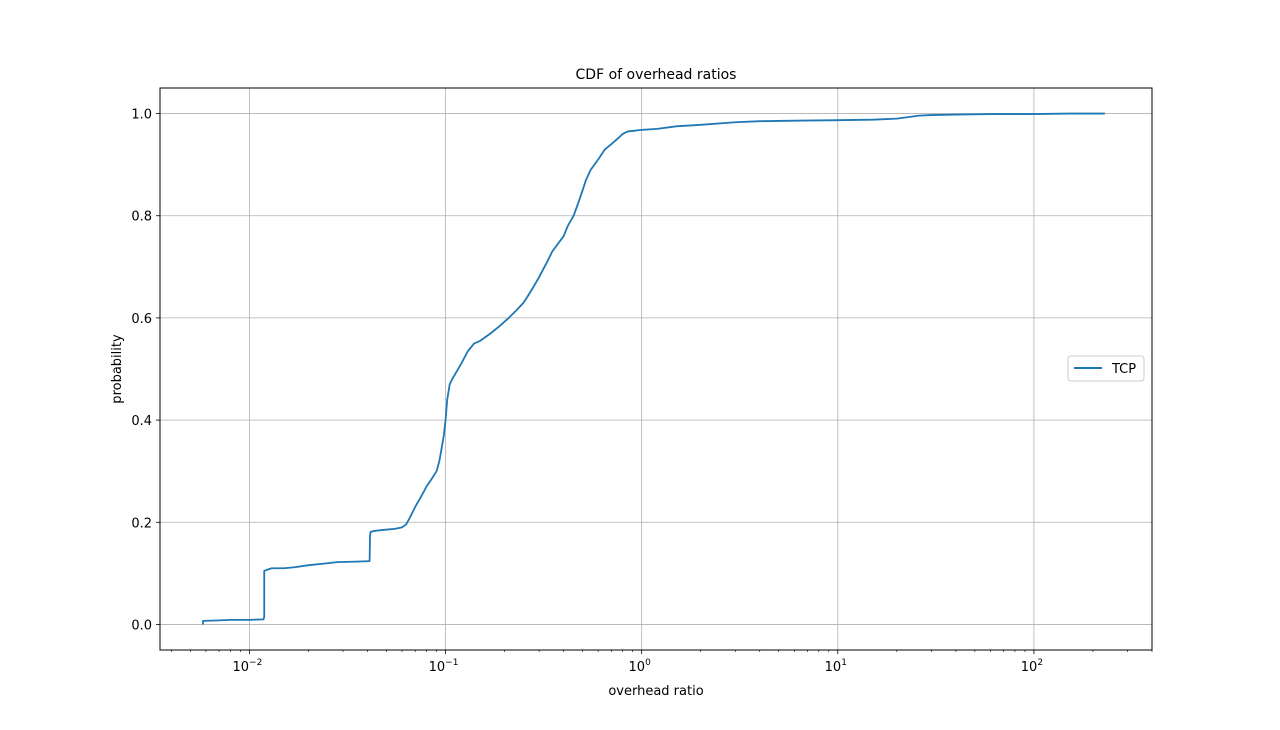 The width and height of the screenshot is (1280, 730). I want to click on legend-box, so click(1106, 368).